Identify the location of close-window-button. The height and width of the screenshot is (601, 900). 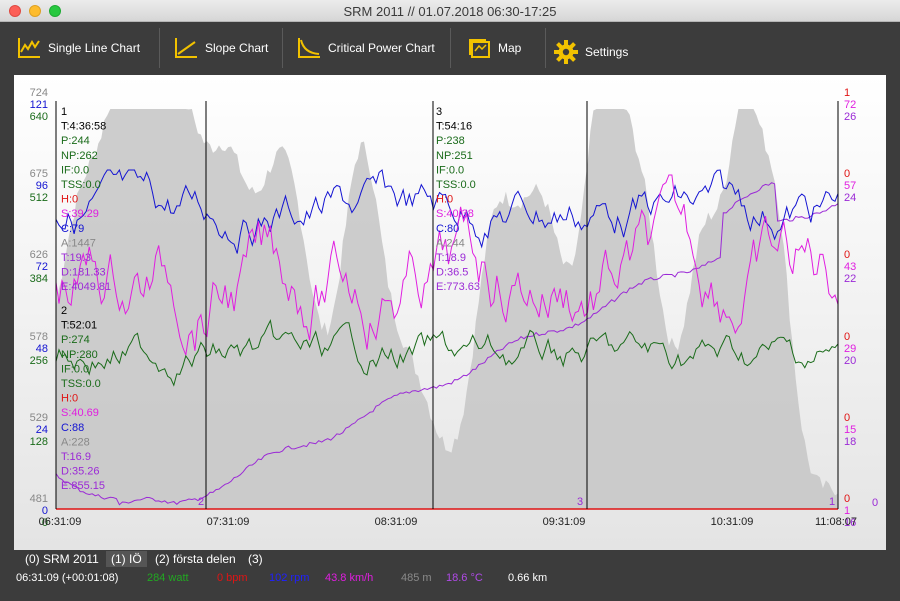
(15, 11).